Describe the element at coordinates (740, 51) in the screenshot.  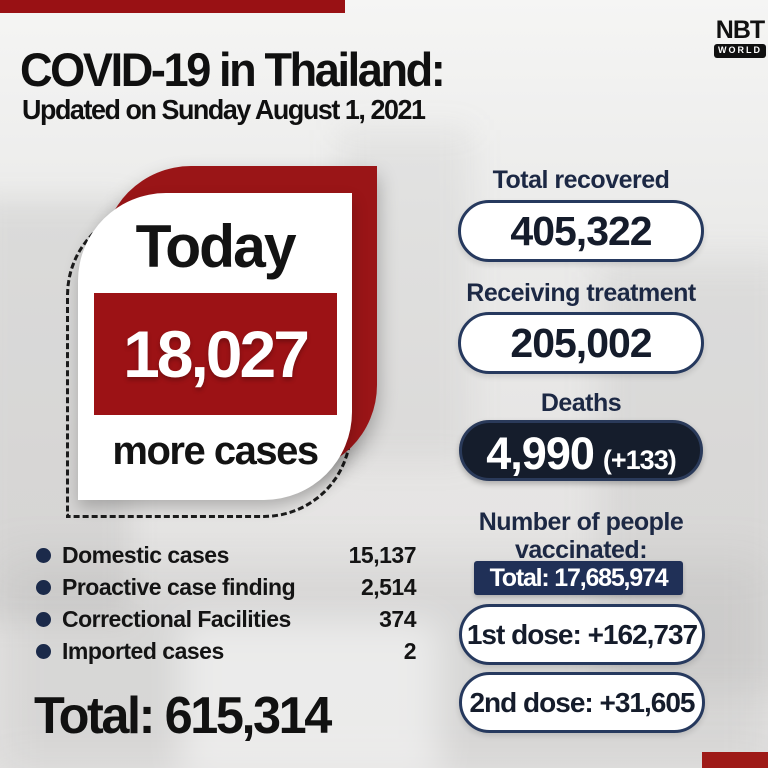
I see `logo-world-badge: WORLD` at that location.